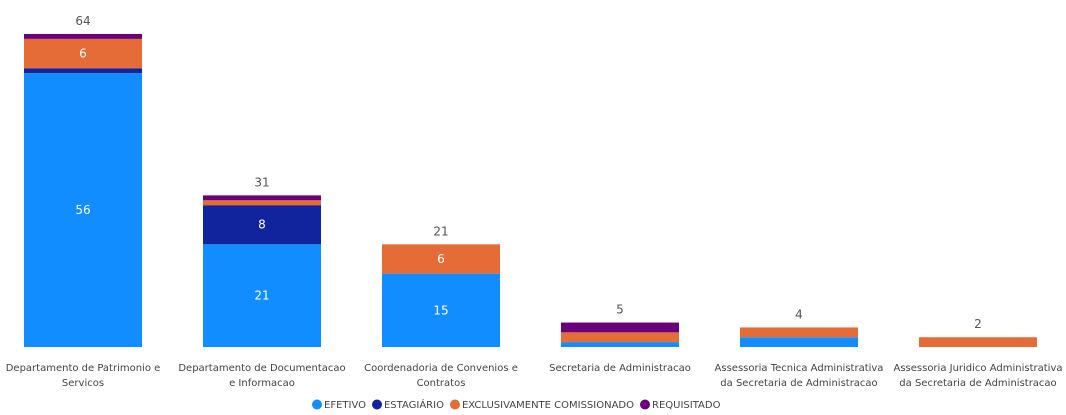 This screenshot has width=1066, height=415. What do you see at coordinates (441, 376) in the screenshot?
I see `category-label-2: Coordenadoria de Convenios e Contratos` at bounding box center [441, 376].